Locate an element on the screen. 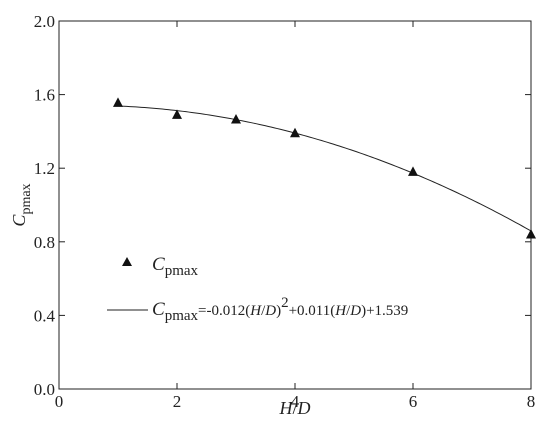 Image resolution: width=550 pixels, height=436 pixels. legend-entry-markers: Cpmax is located at coordinates (175, 266).